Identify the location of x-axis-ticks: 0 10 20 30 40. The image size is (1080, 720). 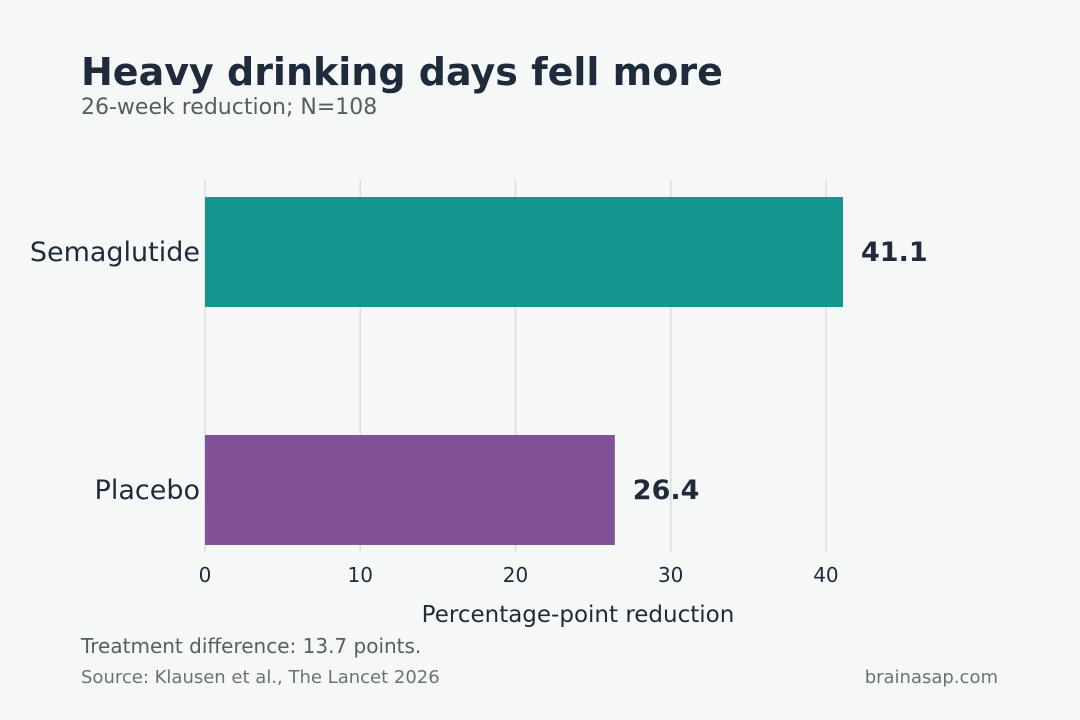
(519, 575).